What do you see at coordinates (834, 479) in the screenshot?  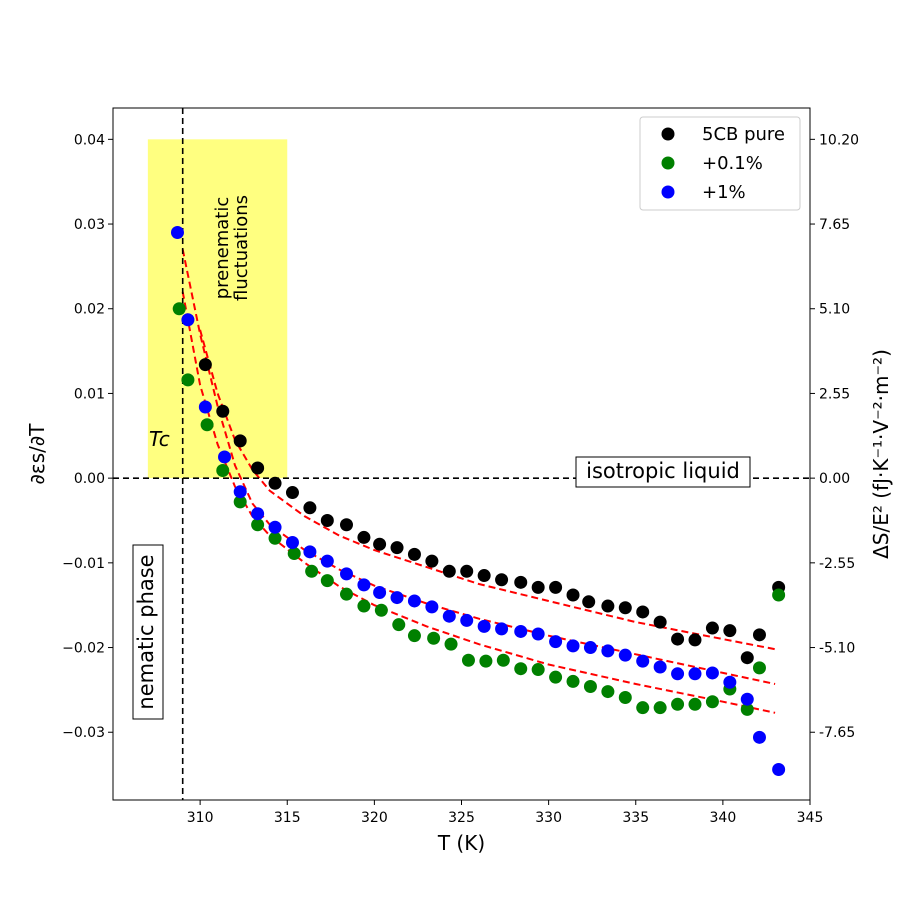 I see `y-right-tick-label: 0.00` at bounding box center [834, 479].